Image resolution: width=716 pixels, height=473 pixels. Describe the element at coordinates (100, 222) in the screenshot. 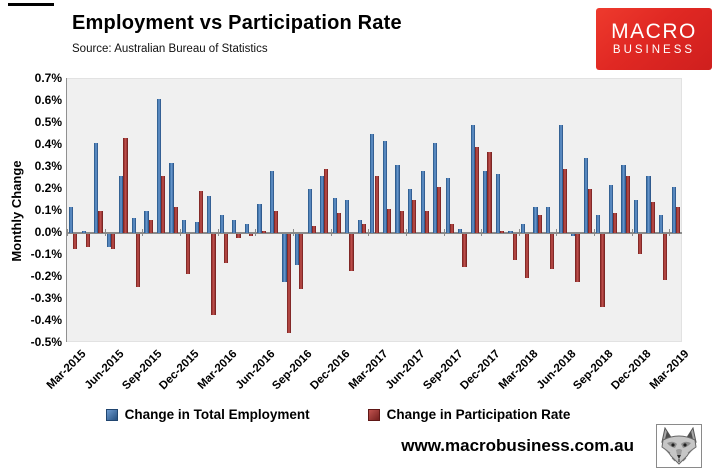

I see `participation-bar-May-2015` at that location.